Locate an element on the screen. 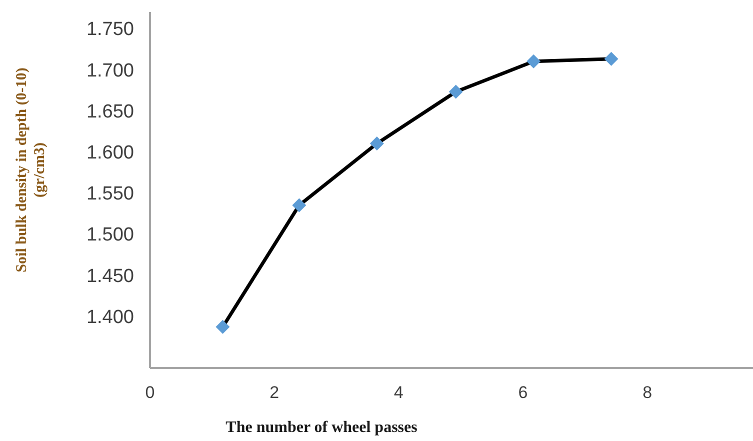  y-tick-label: 1.650 is located at coordinates (110, 111).